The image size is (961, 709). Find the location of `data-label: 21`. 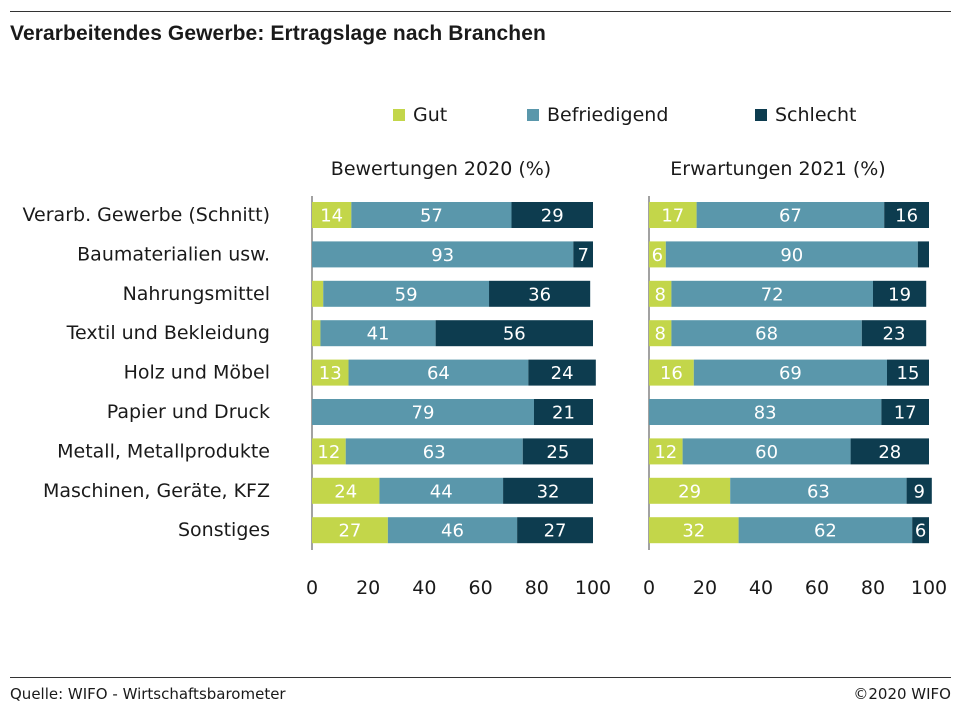

data-label: 21 is located at coordinates (563, 413).